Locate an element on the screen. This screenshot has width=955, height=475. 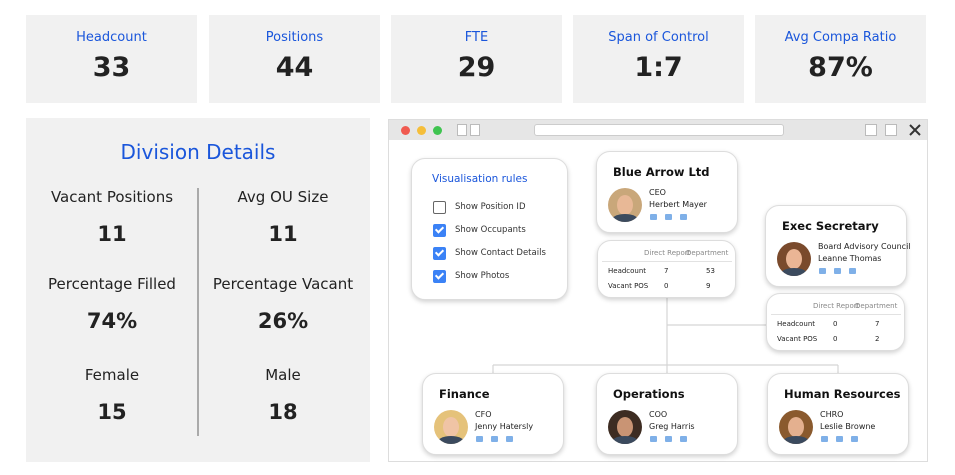
node-name: Exec Secretary is located at coordinates (830, 226).